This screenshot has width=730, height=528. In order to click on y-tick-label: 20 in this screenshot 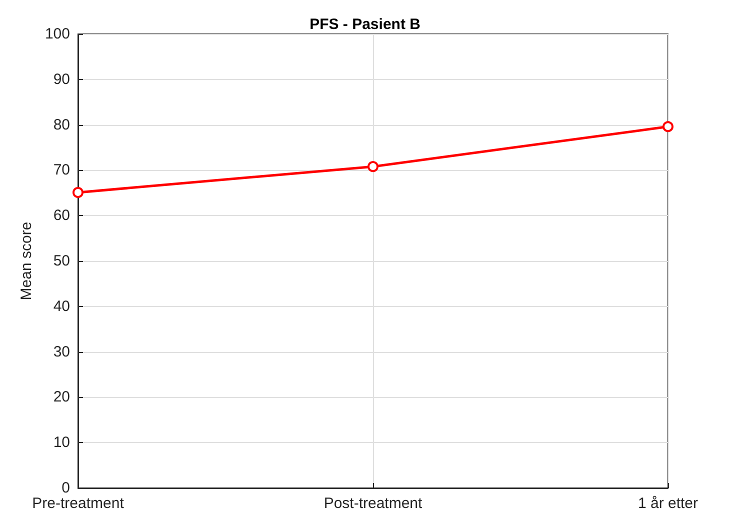, I will do `click(61, 397)`.